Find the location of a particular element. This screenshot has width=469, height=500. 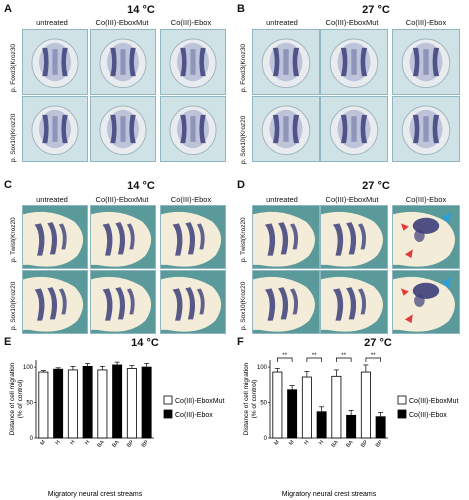

temperature-d: 27 °C is located at coordinates (376, 186).